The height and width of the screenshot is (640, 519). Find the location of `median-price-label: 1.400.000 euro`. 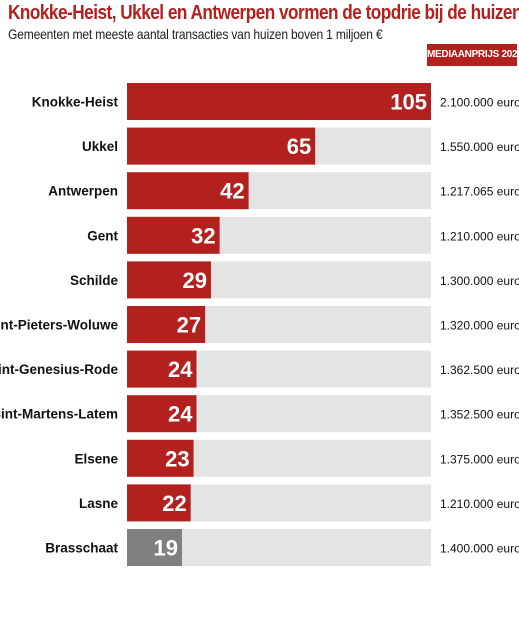

median-price-label: 1.400.000 euro is located at coordinates (479, 549).